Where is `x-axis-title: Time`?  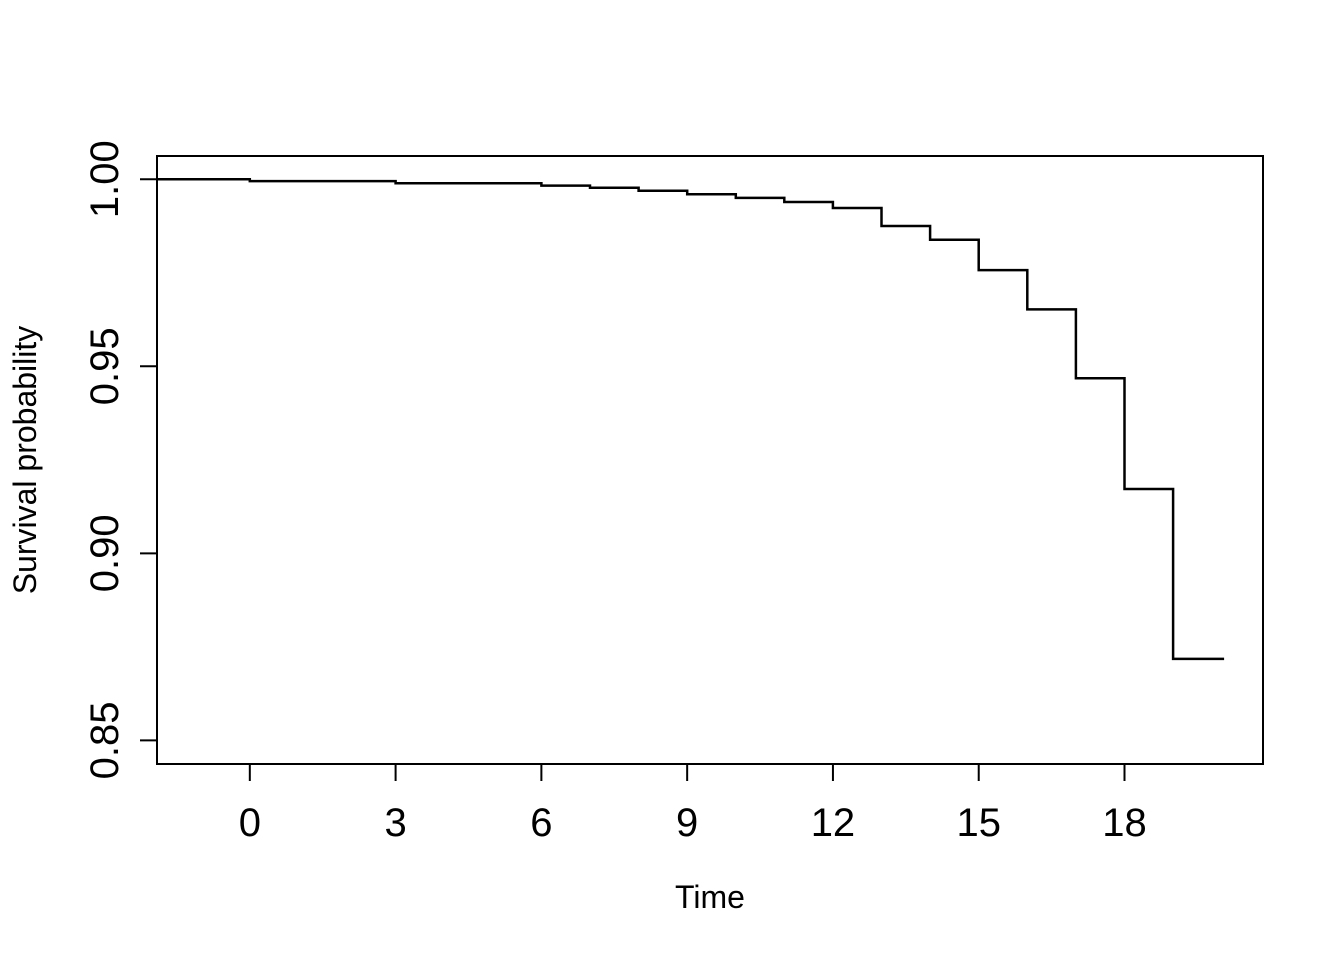
x-axis-title: Time is located at coordinates (710, 897).